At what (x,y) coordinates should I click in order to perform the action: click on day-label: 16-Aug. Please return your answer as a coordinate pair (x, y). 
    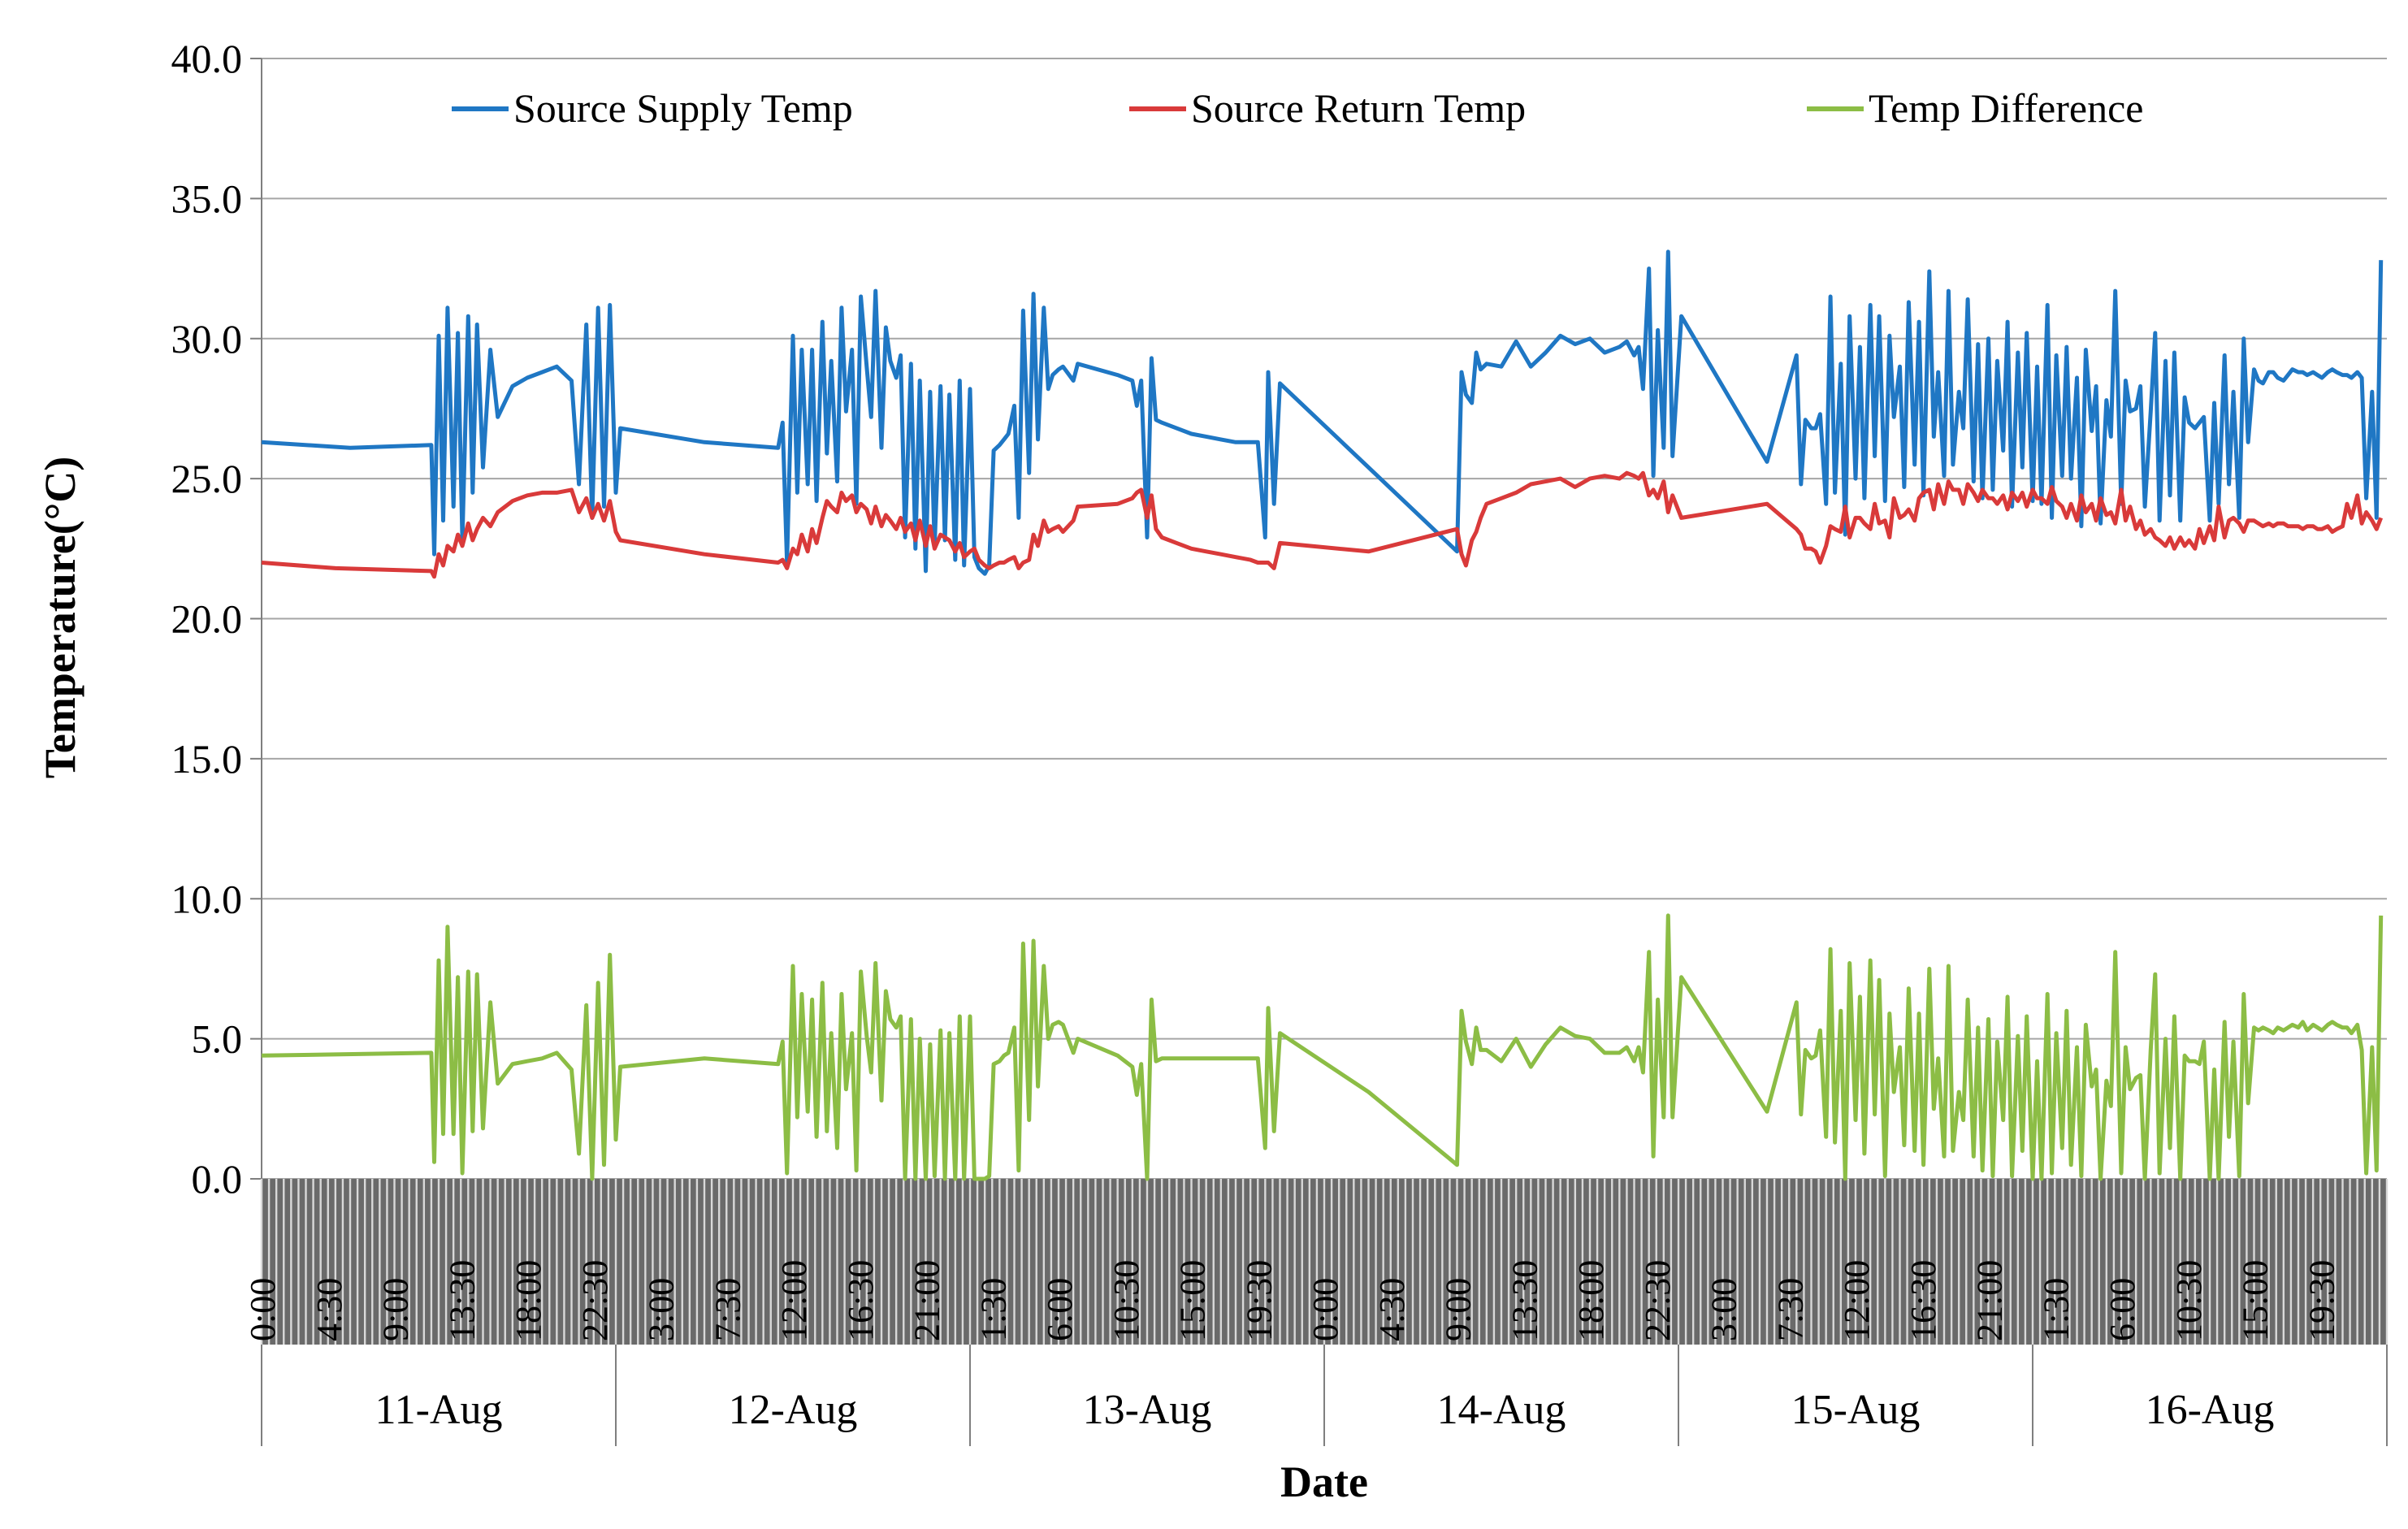
    Looking at the image, I should click on (2210, 1410).